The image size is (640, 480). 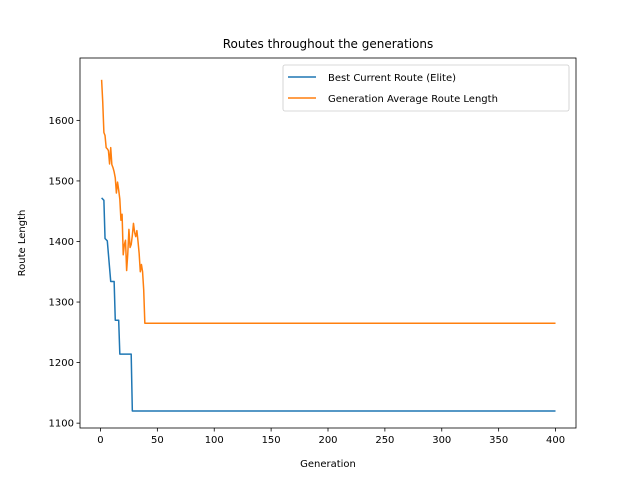 What do you see at coordinates (61, 303) in the screenshot?
I see `y-tick-label: 1300` at bounding box center [61, 303].